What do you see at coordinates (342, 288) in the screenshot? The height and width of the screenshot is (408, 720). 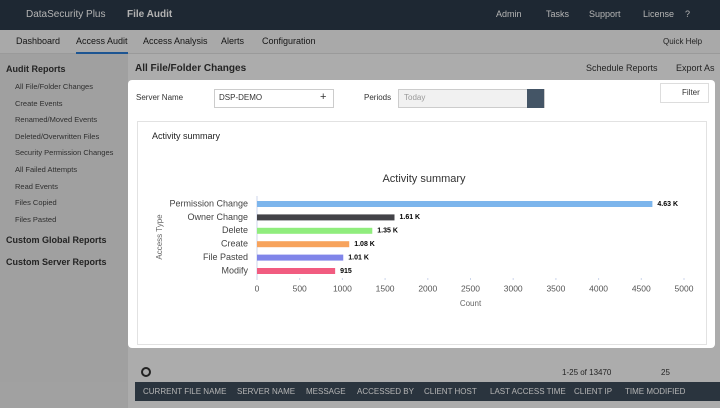 I see `x-tick-label: 1000` at bounding box center [342, 288].